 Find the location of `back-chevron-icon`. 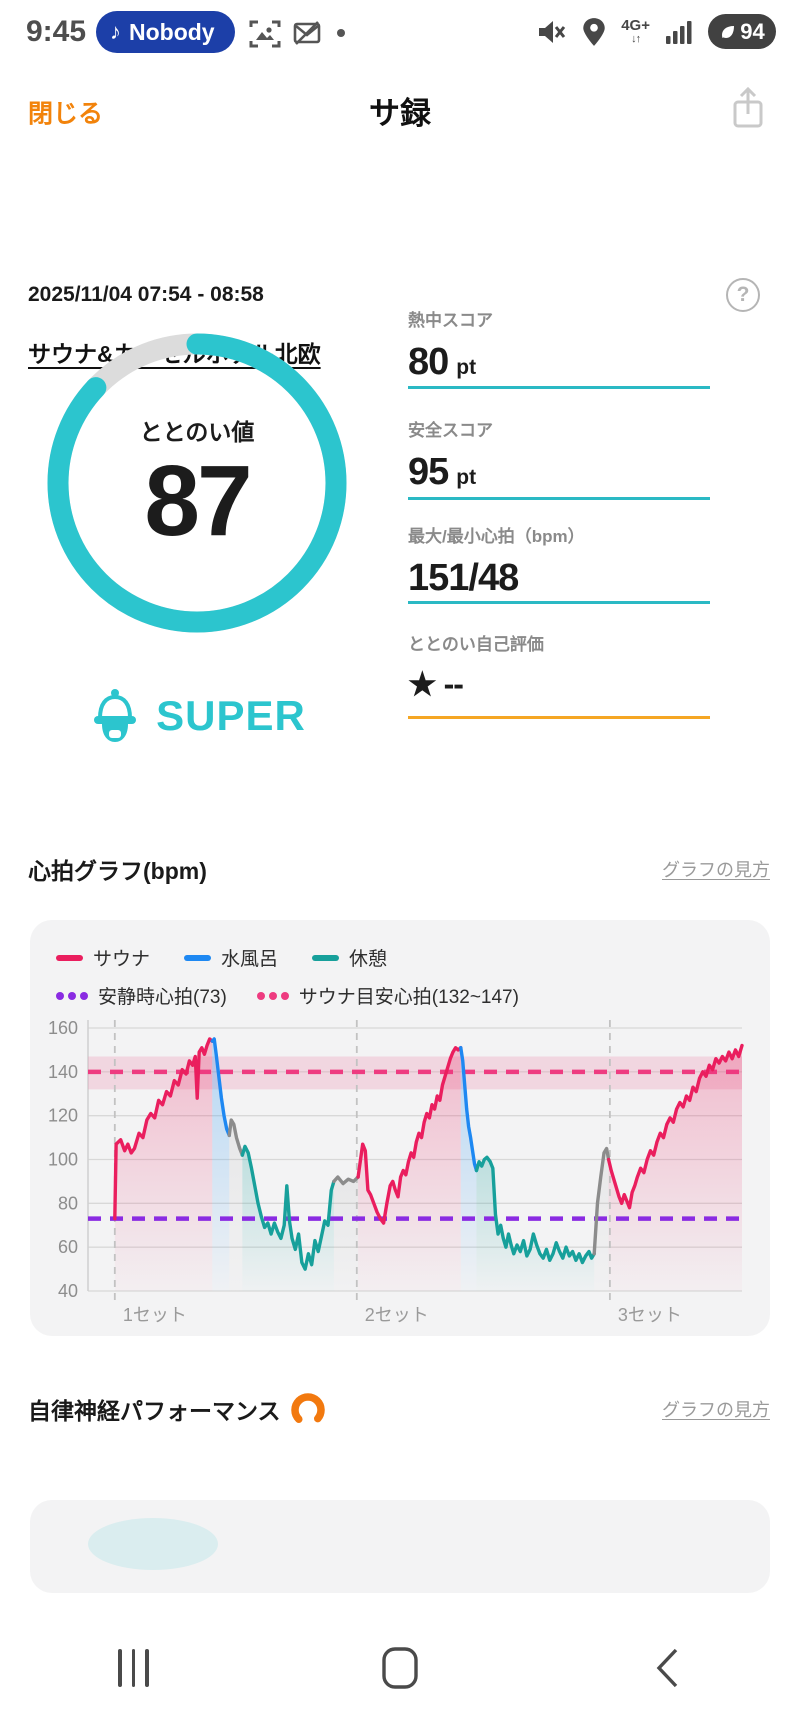

back-chevron-icon is located at coordinates (666, 1668).